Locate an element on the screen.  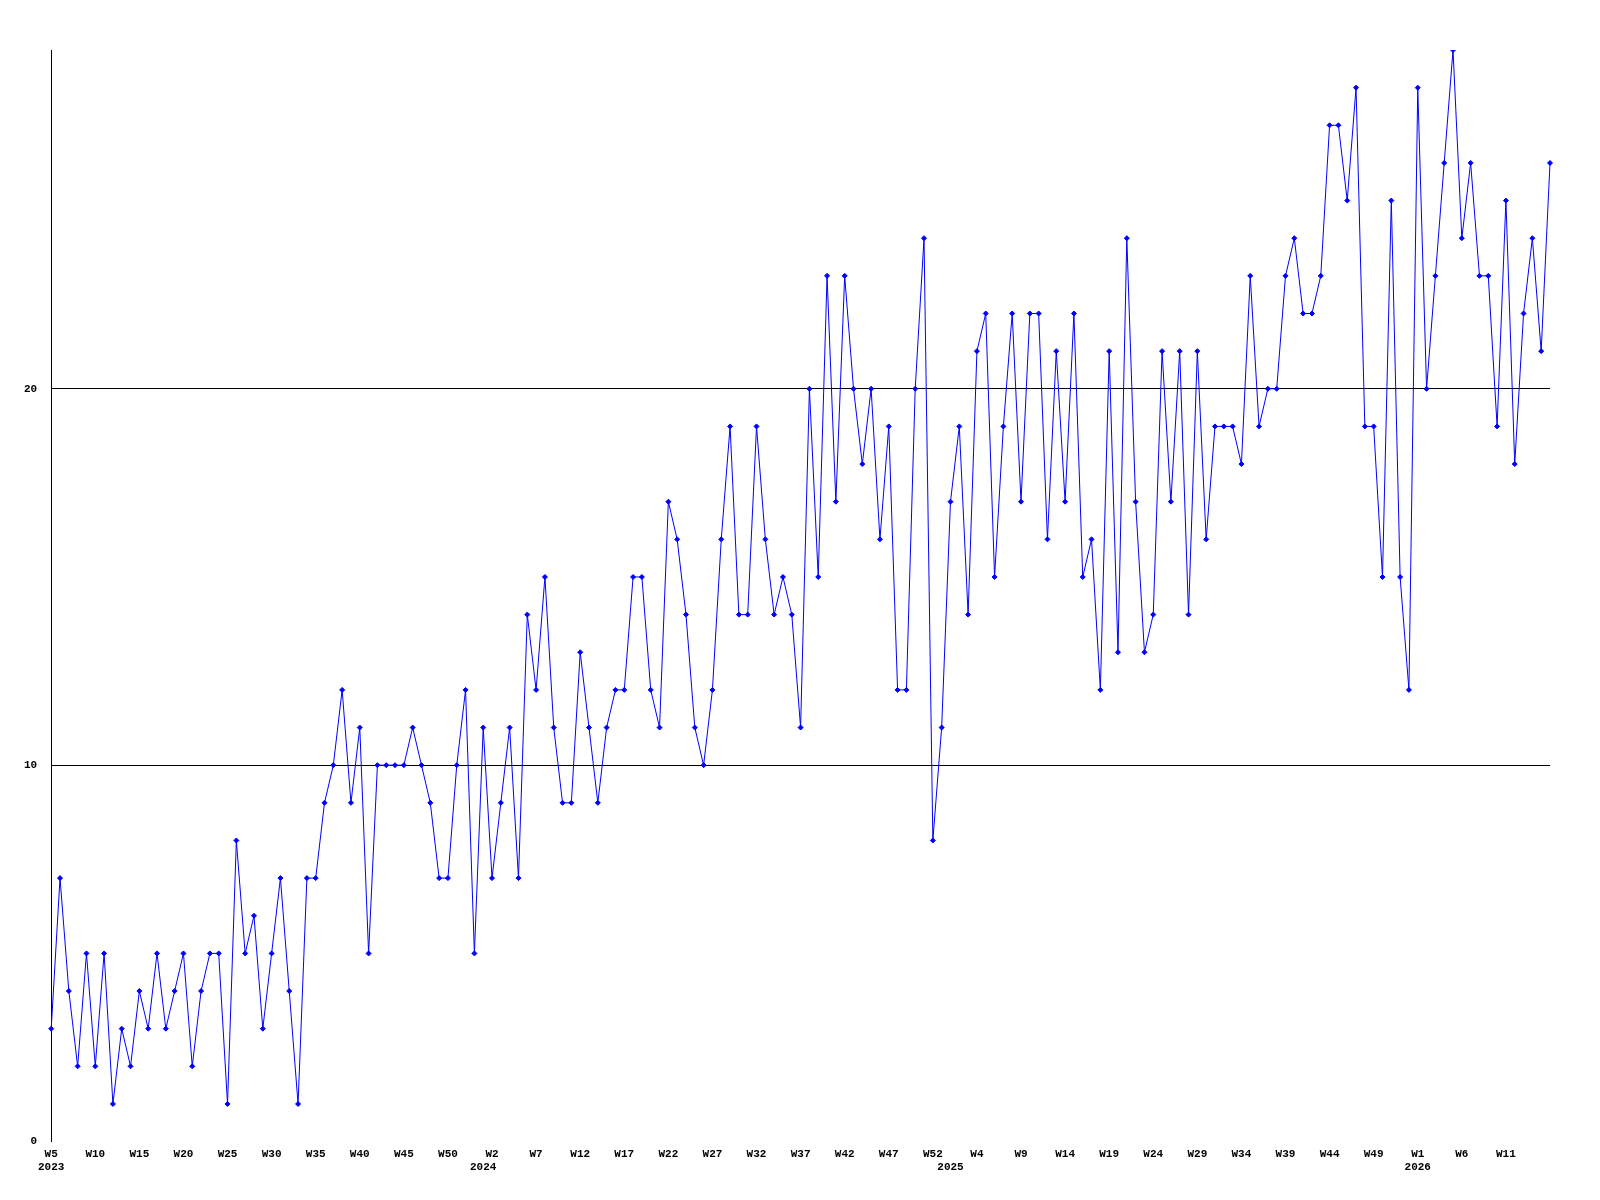
x-tick-label: W44 is located at coordinates (1329, 1153).